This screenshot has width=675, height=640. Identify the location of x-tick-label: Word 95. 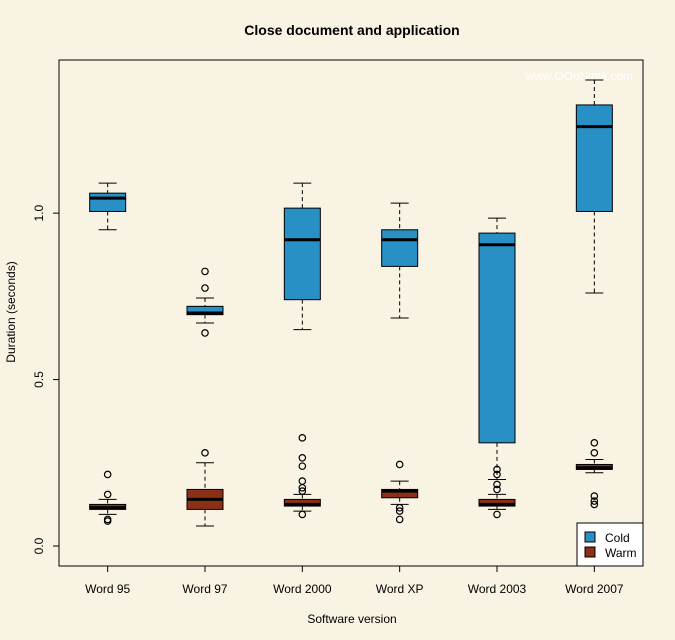
(107, 589).